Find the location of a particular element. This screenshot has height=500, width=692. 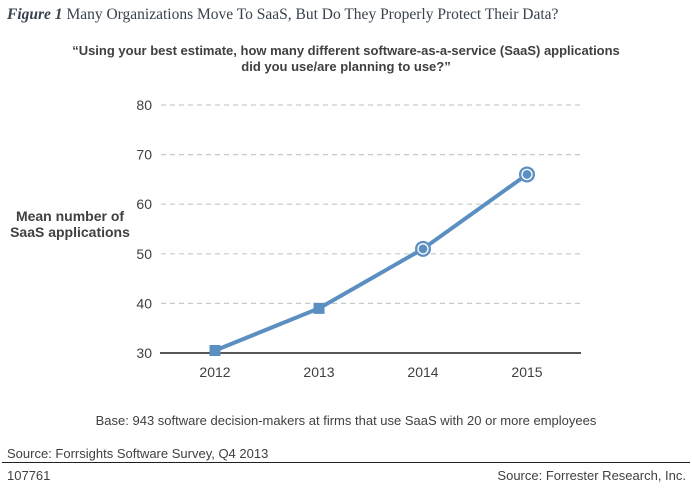

y-tick-label-50: 50 is located at coordinates (144, 254).